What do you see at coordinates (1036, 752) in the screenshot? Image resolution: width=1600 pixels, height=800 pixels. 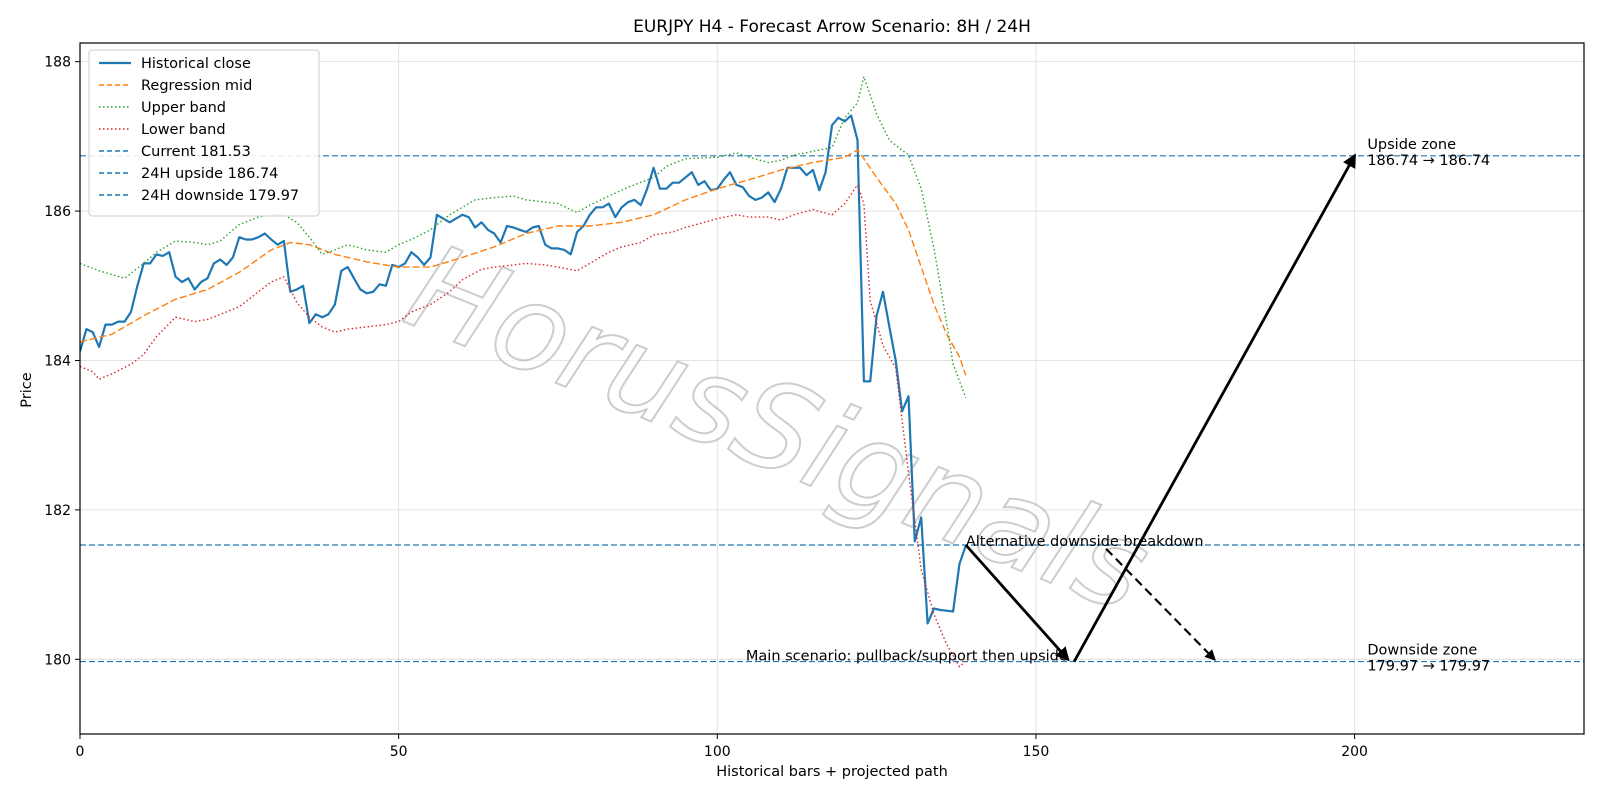 I see `x-tick-label: 150` at bounding box center [1036, 752].